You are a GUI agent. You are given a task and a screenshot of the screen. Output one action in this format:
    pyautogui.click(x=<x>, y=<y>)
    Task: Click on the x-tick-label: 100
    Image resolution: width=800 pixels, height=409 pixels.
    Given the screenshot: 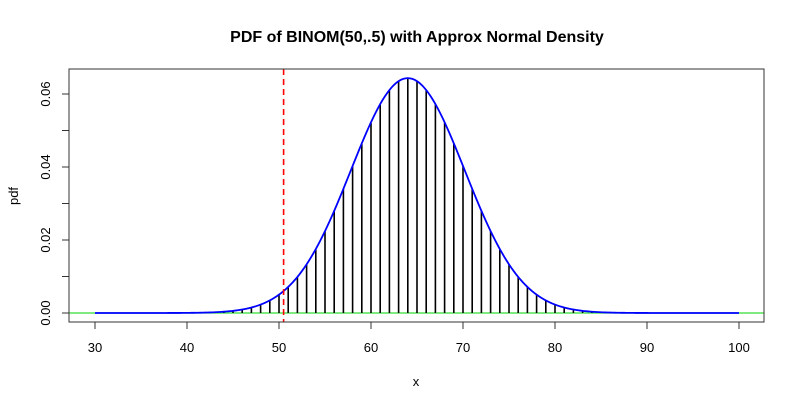 What is the action you would take?
    pyautogui.click(x=739, y=347)
    